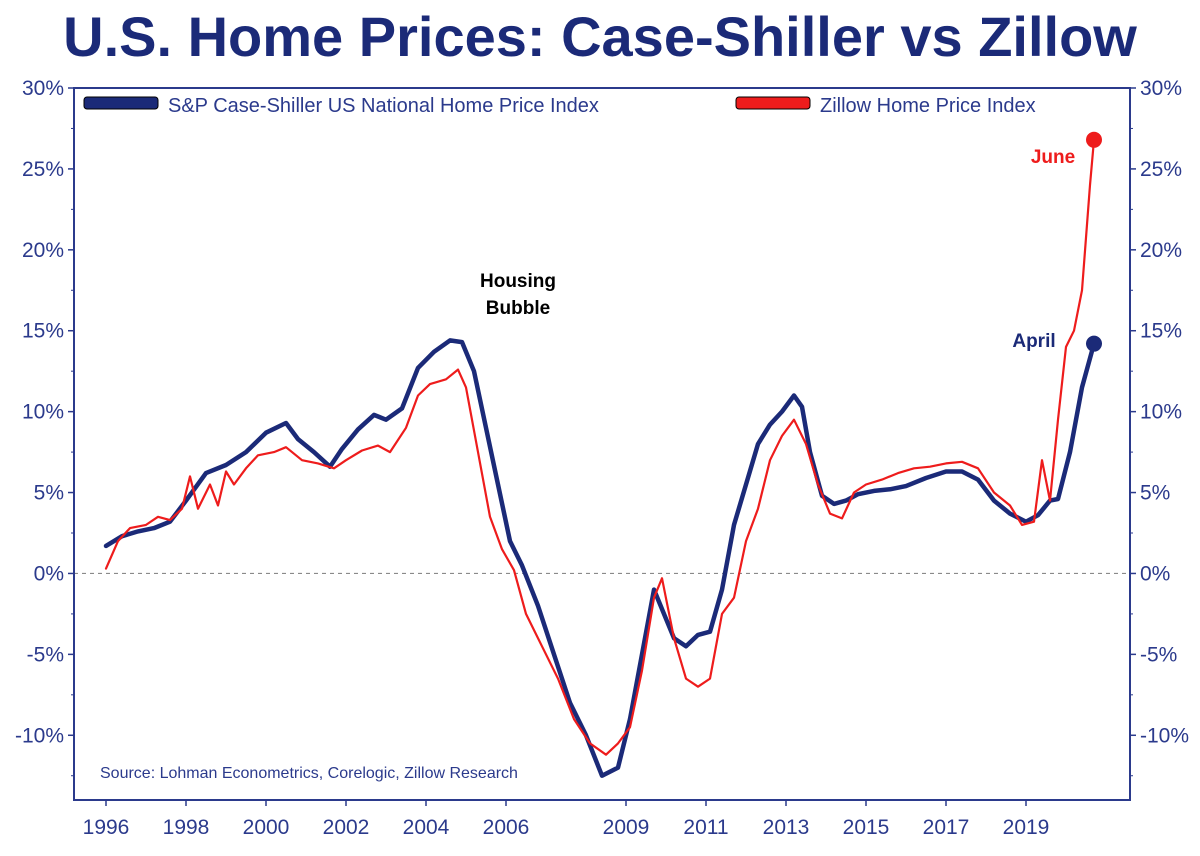 Image resolution: width=1200 pixels, height=856 pixels. I want to click on y-tick-label-right: 15%, so click(1161, 331).